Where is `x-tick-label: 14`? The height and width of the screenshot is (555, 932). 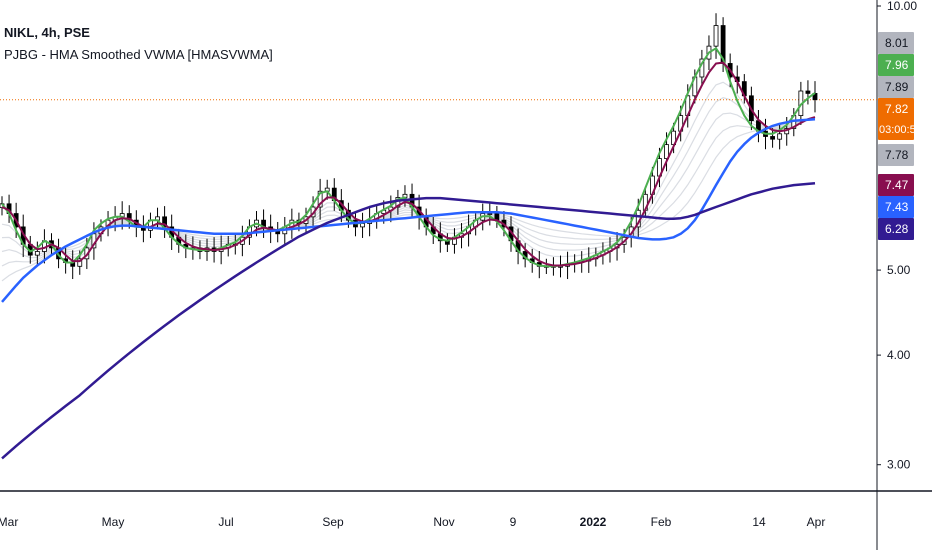 x-tick-label: 14 is located at coordinates (759, 522).